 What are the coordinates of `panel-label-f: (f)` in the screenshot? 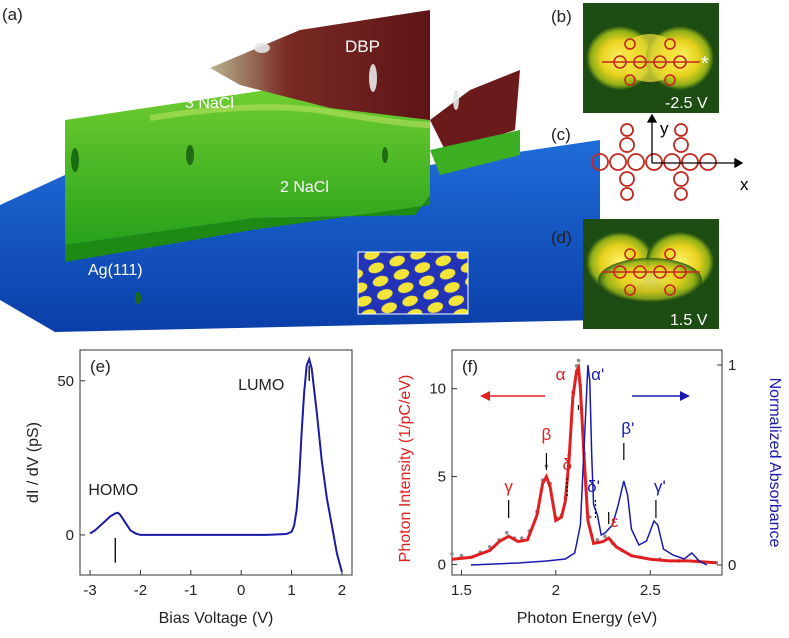 It's located at (470, 366).